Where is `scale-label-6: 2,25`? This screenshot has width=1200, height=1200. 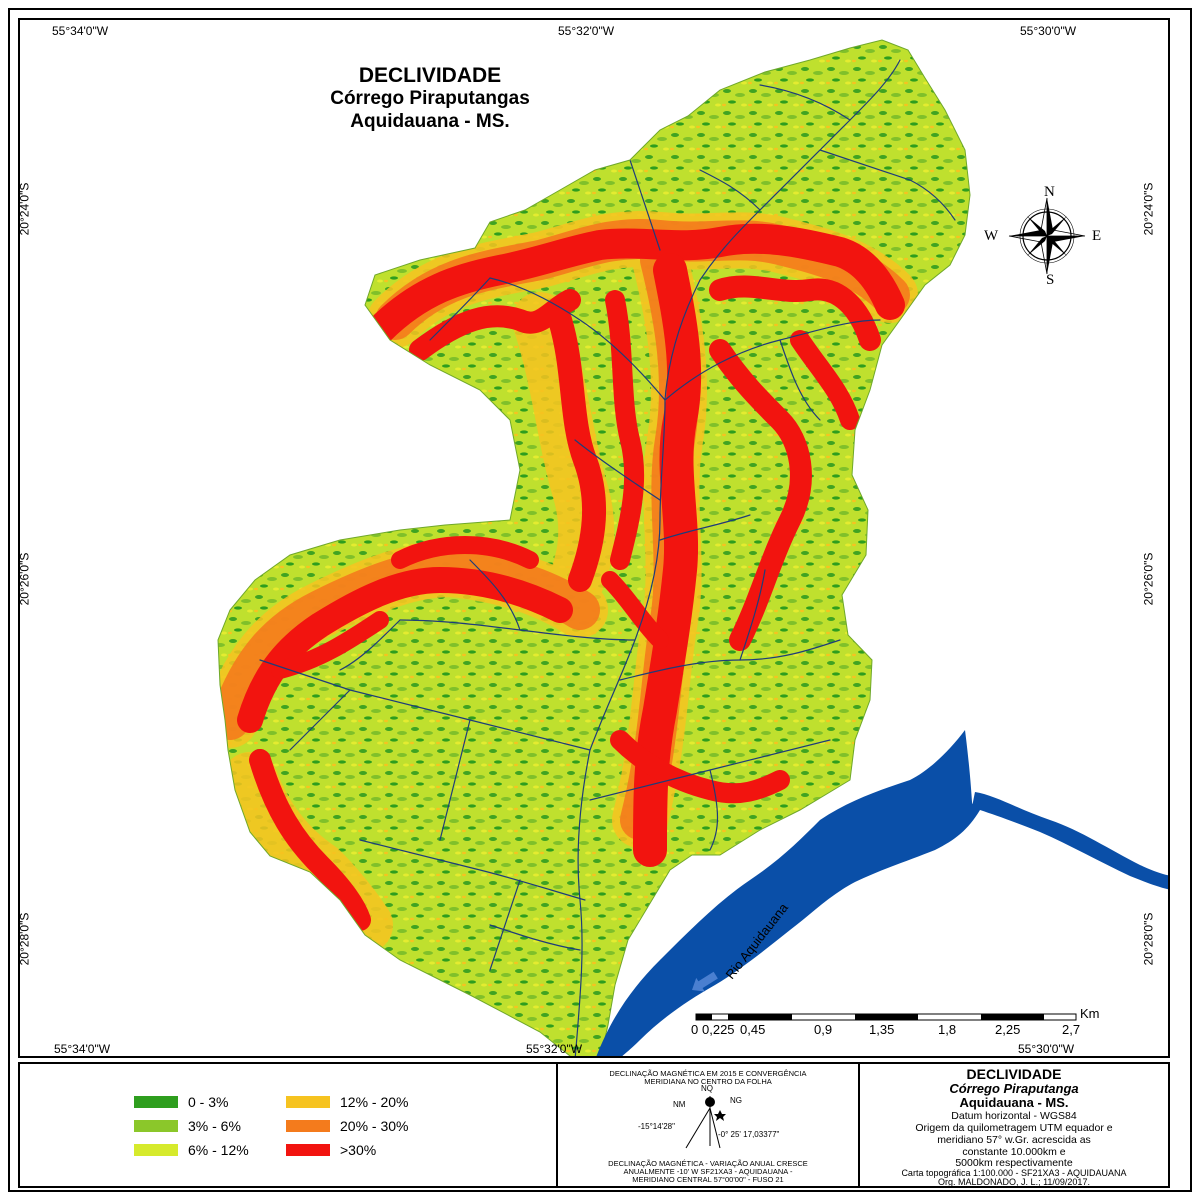
scale-label-6: 2,25 is located at coordinates (1008, 1029).